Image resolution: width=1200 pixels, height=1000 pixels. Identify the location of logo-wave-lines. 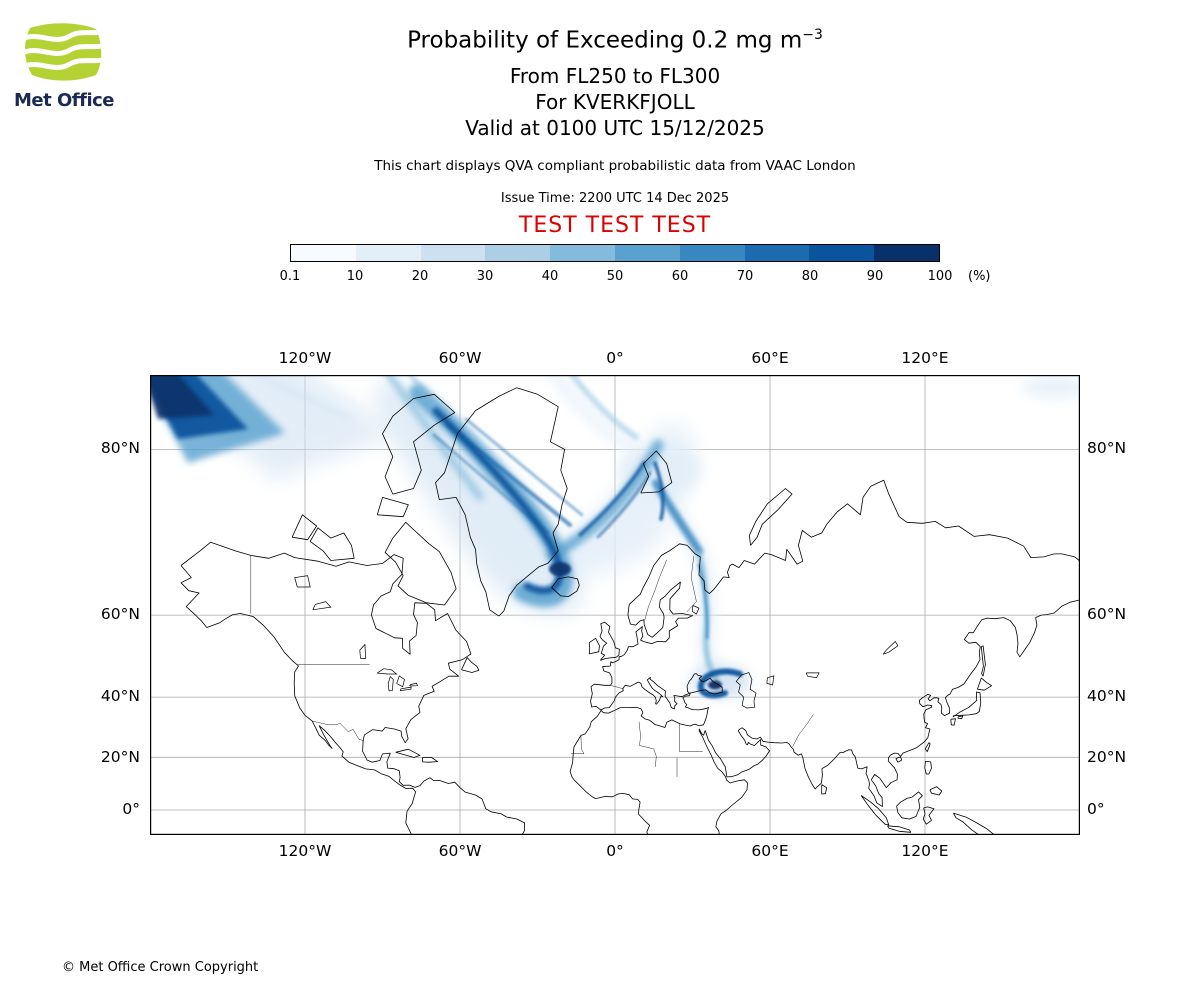
(63, 49).